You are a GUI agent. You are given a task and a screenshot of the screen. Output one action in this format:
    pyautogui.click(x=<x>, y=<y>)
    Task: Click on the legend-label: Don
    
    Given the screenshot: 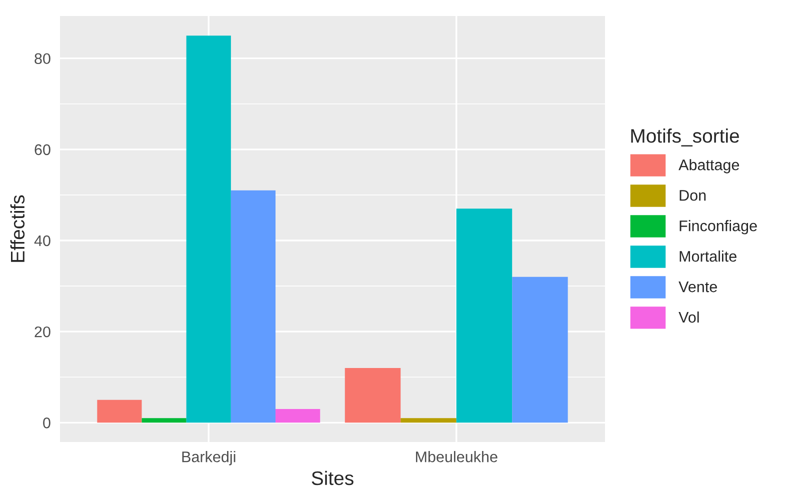 What is the action you would take?
    pyautogui.click(x=693, y=195)
    